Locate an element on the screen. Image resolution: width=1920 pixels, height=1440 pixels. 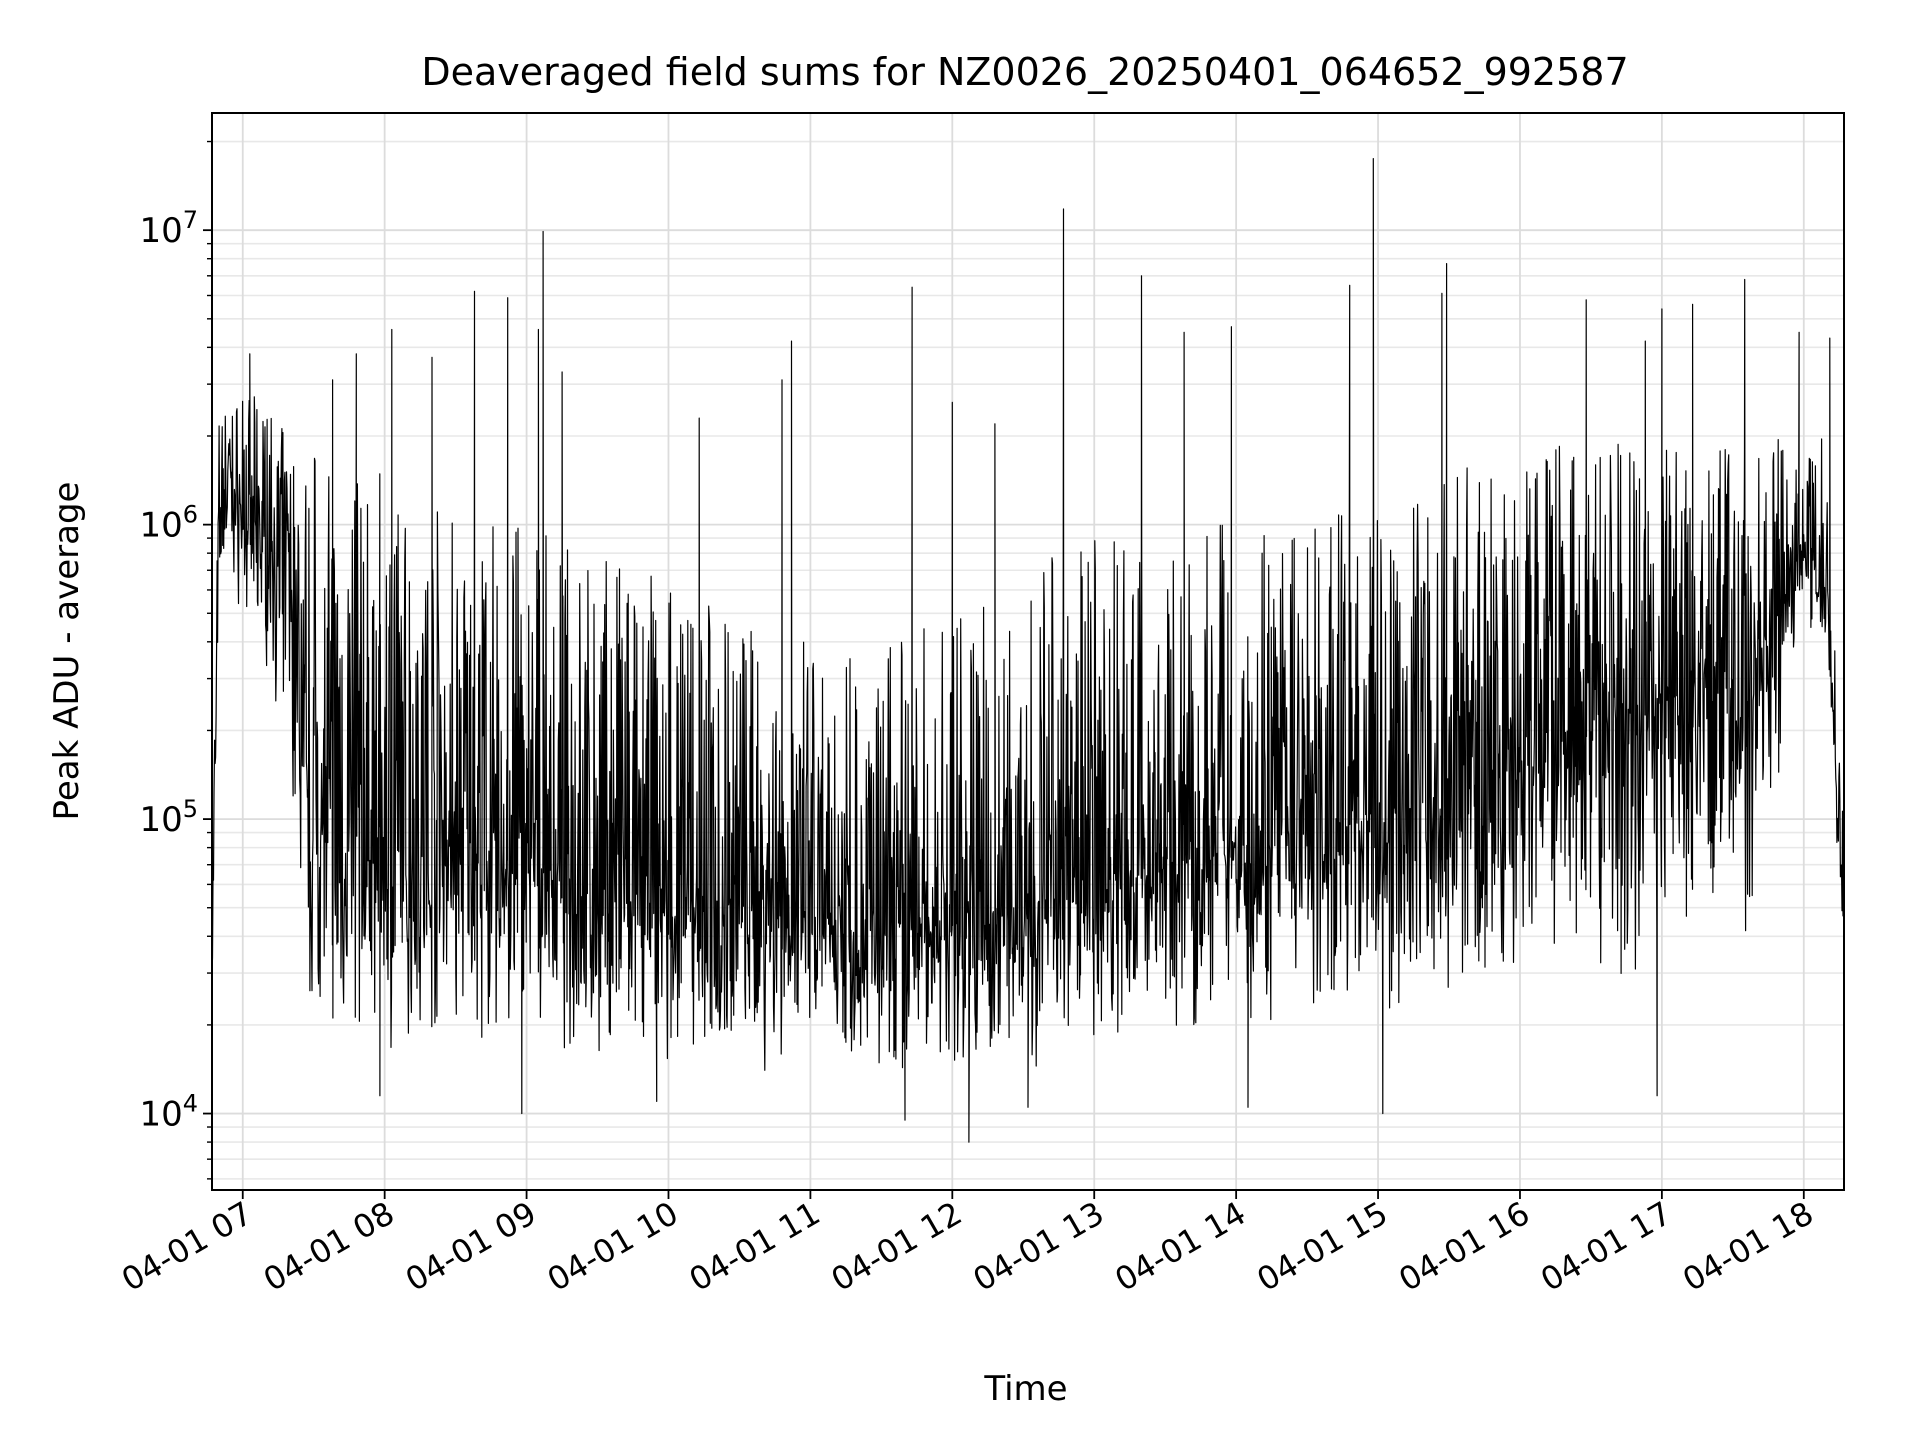
y-axis: 10⁴ 10⁵ 10⁶ 10⁷ is located at coordinates (175, 660).